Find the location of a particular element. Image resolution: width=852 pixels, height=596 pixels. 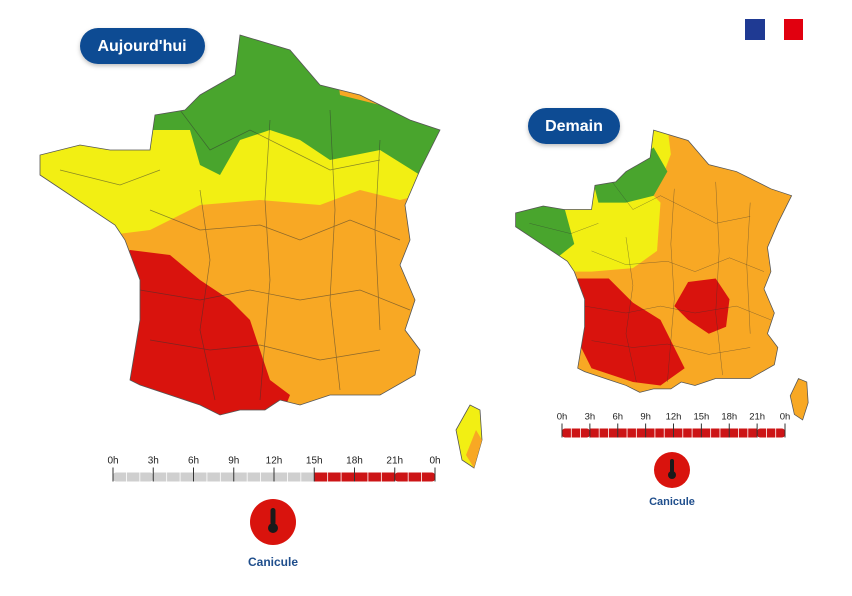

heat-icon-tomorrow: Canicule is located at coordinates (672, 480).